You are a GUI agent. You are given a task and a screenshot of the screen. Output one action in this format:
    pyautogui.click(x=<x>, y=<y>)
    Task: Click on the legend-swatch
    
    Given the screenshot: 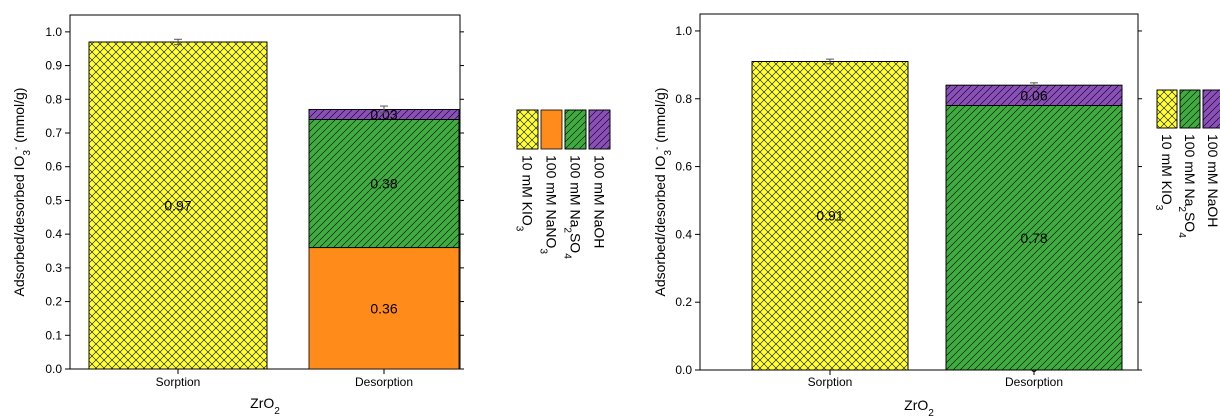 What is the action you would take?
    pyautogui.click(x=551, y=129)
    